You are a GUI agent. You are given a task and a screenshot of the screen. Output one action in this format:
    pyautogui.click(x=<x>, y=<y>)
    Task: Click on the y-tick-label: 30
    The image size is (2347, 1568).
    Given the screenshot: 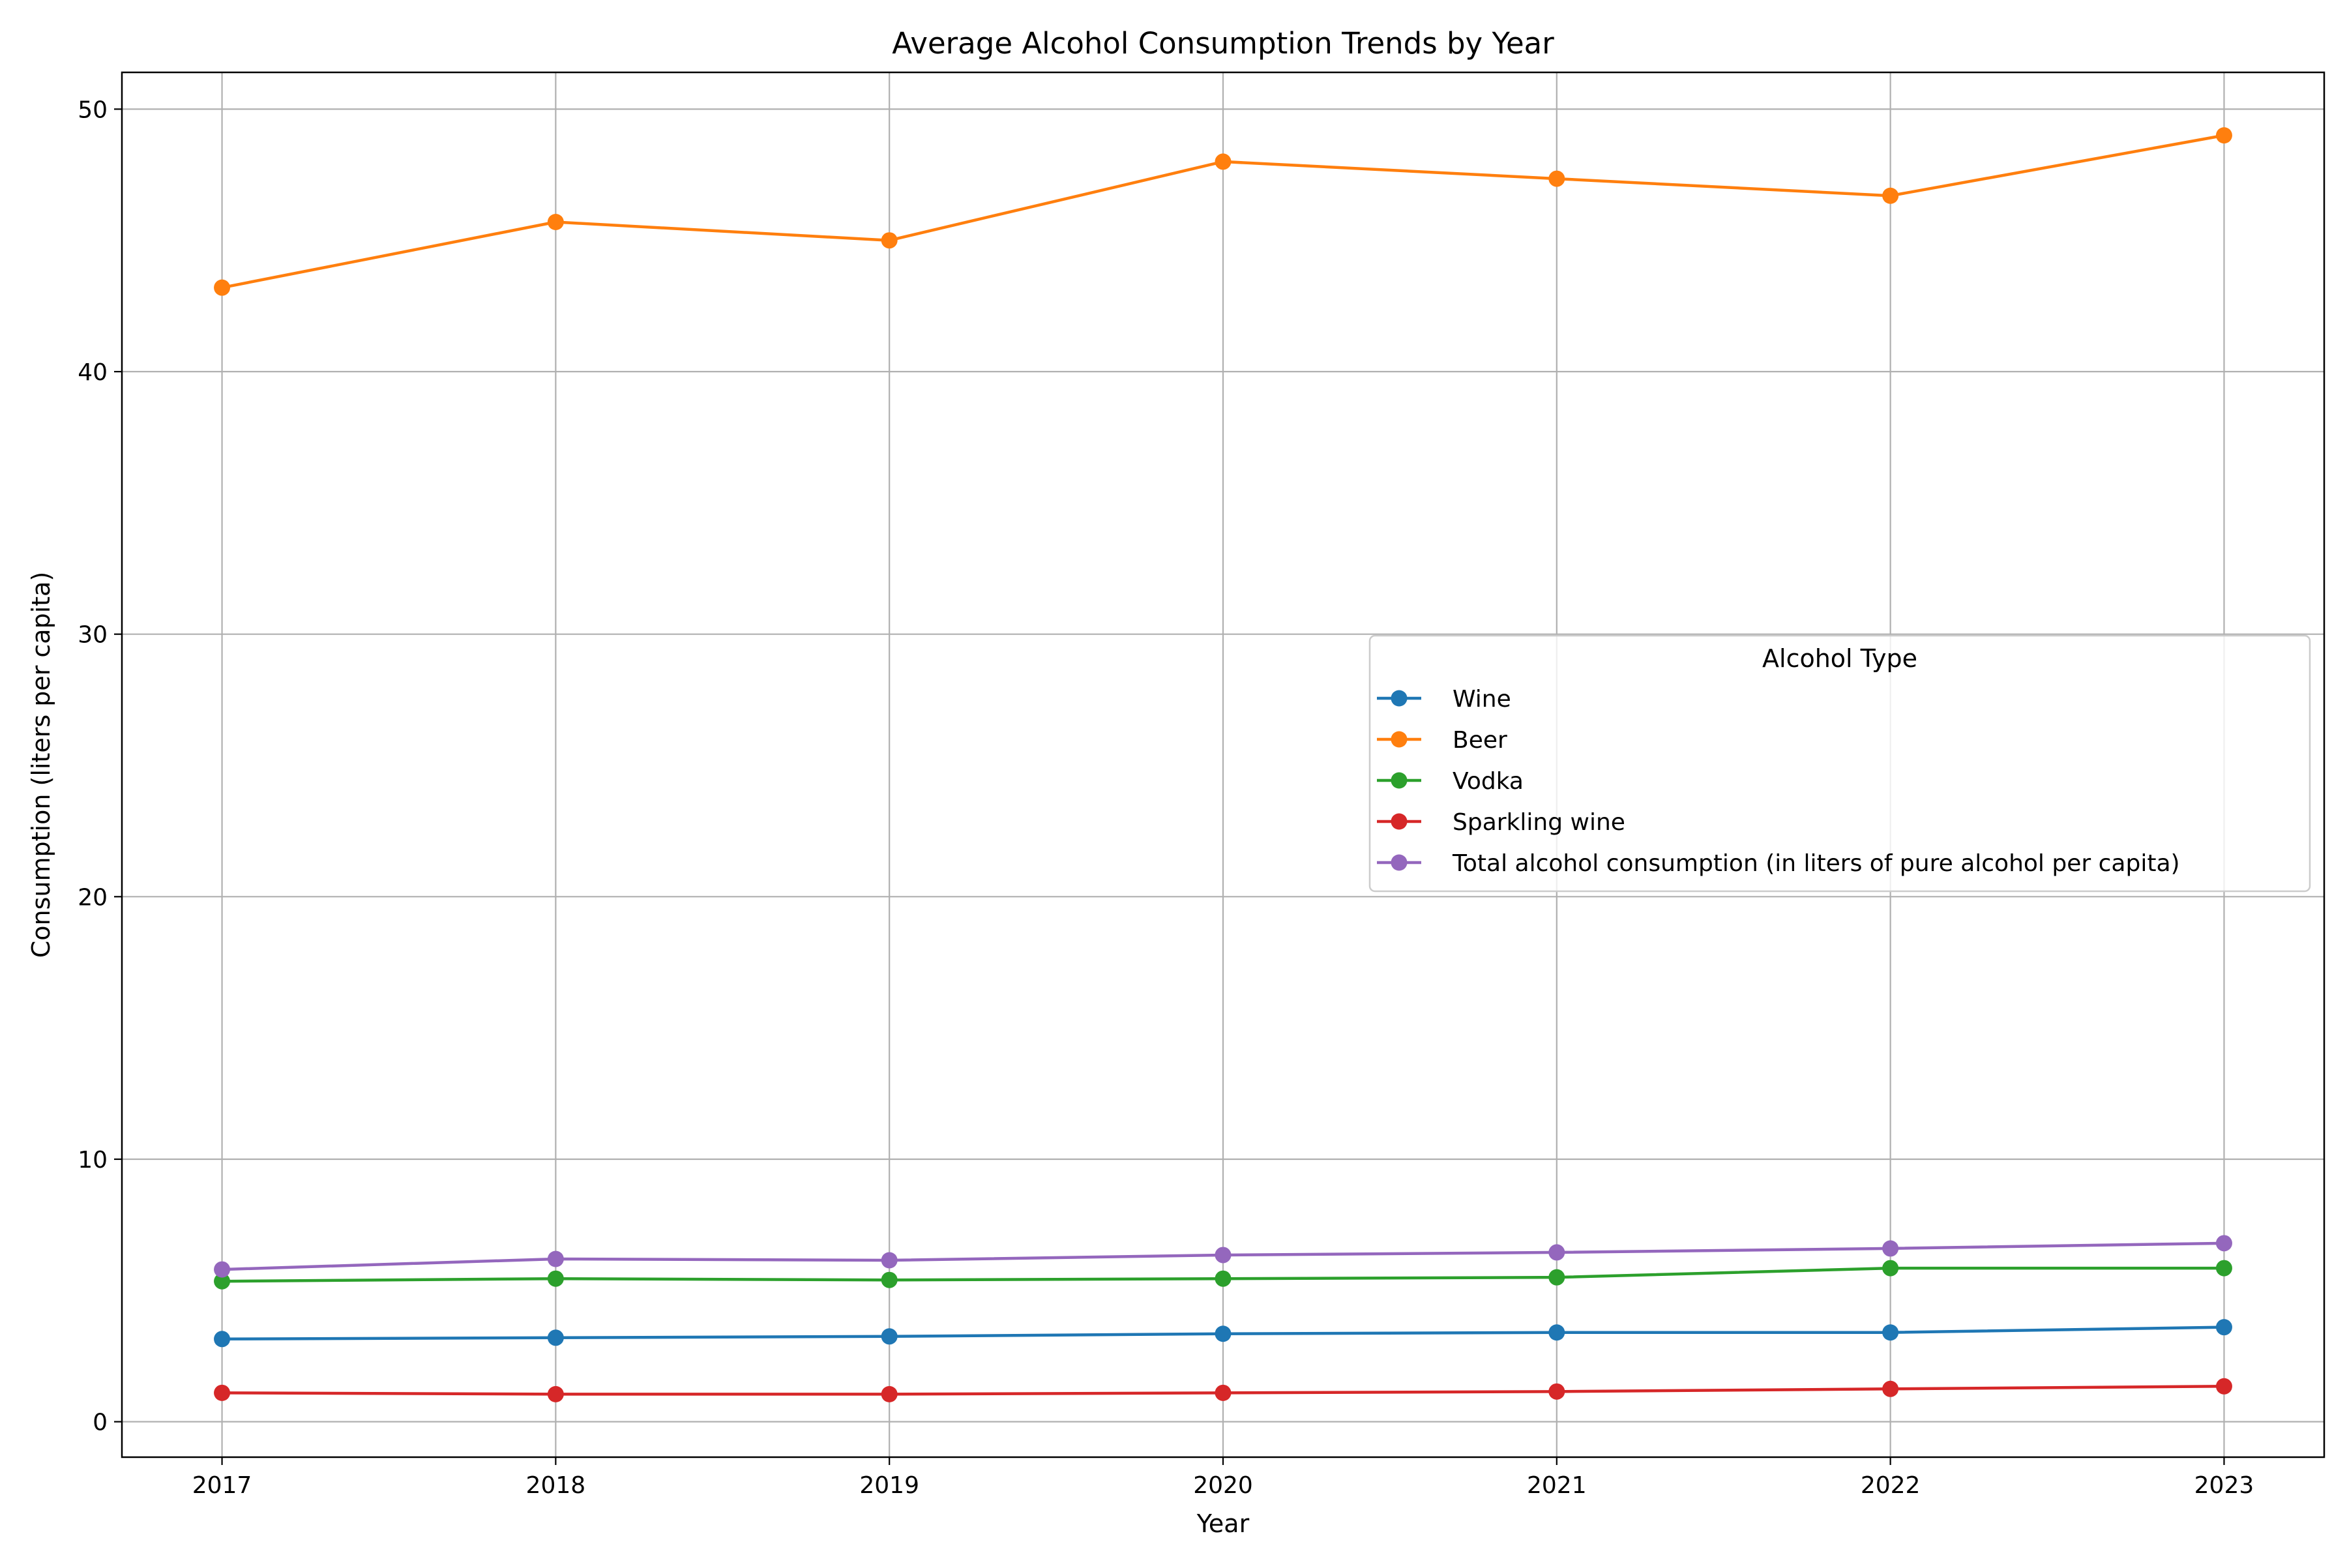 What is the action you would take?
    pyautogui.click(x=93, y=636)
    